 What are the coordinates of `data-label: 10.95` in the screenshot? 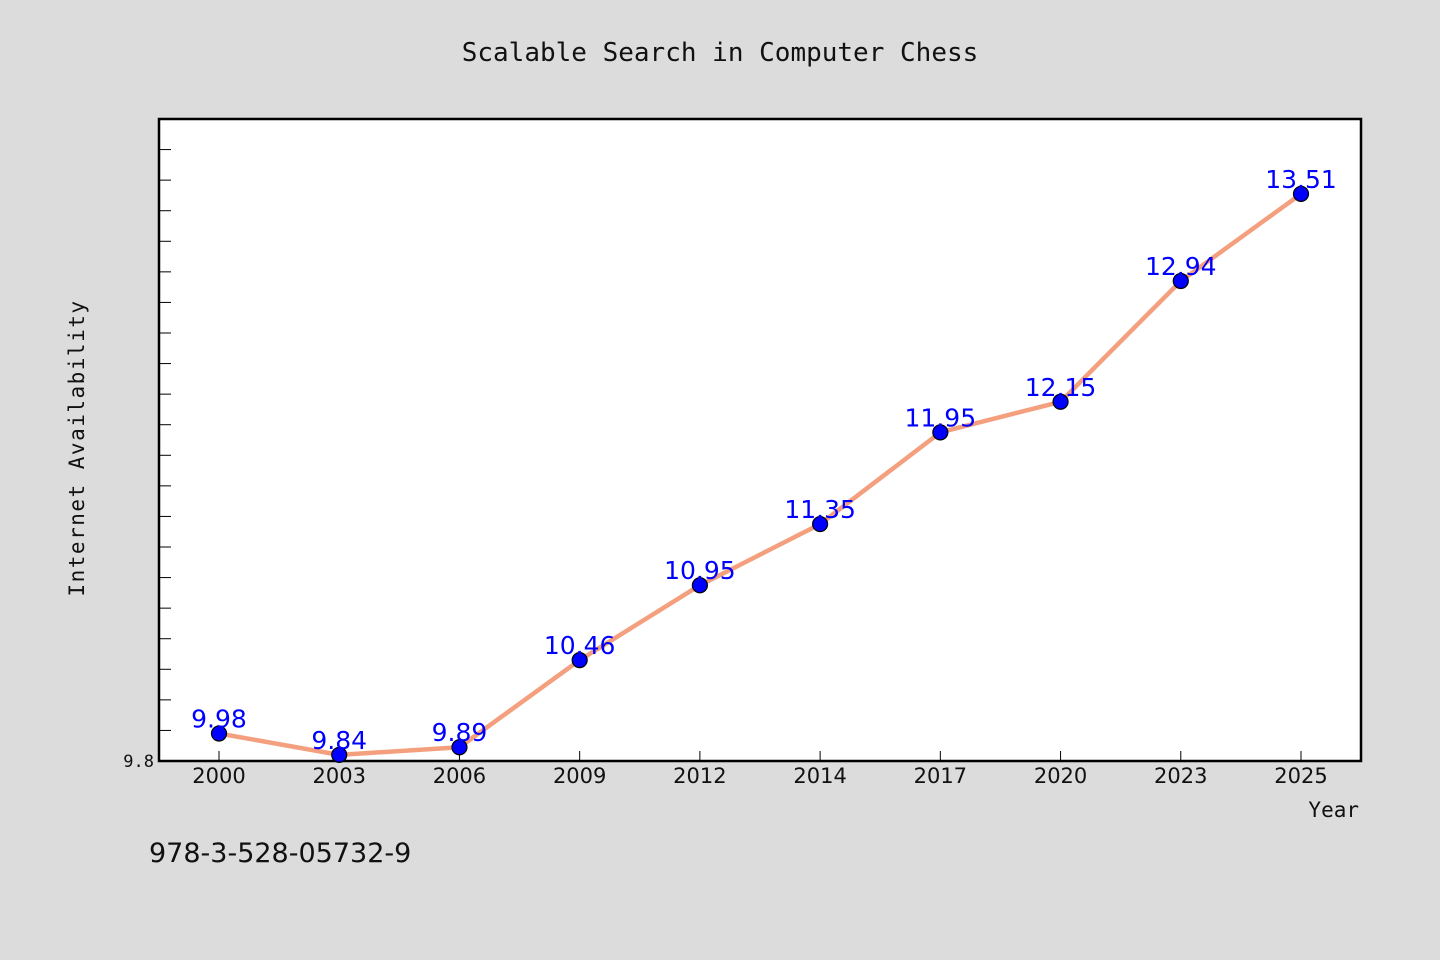 It's located at (700, 570).